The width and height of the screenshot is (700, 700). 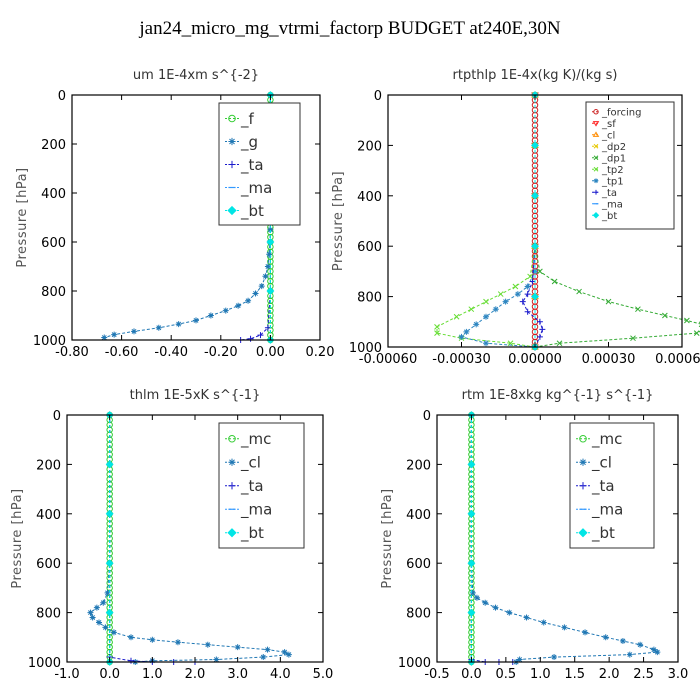 I want to click on x-tick-label: -0.40, so click(x=171, y=352).